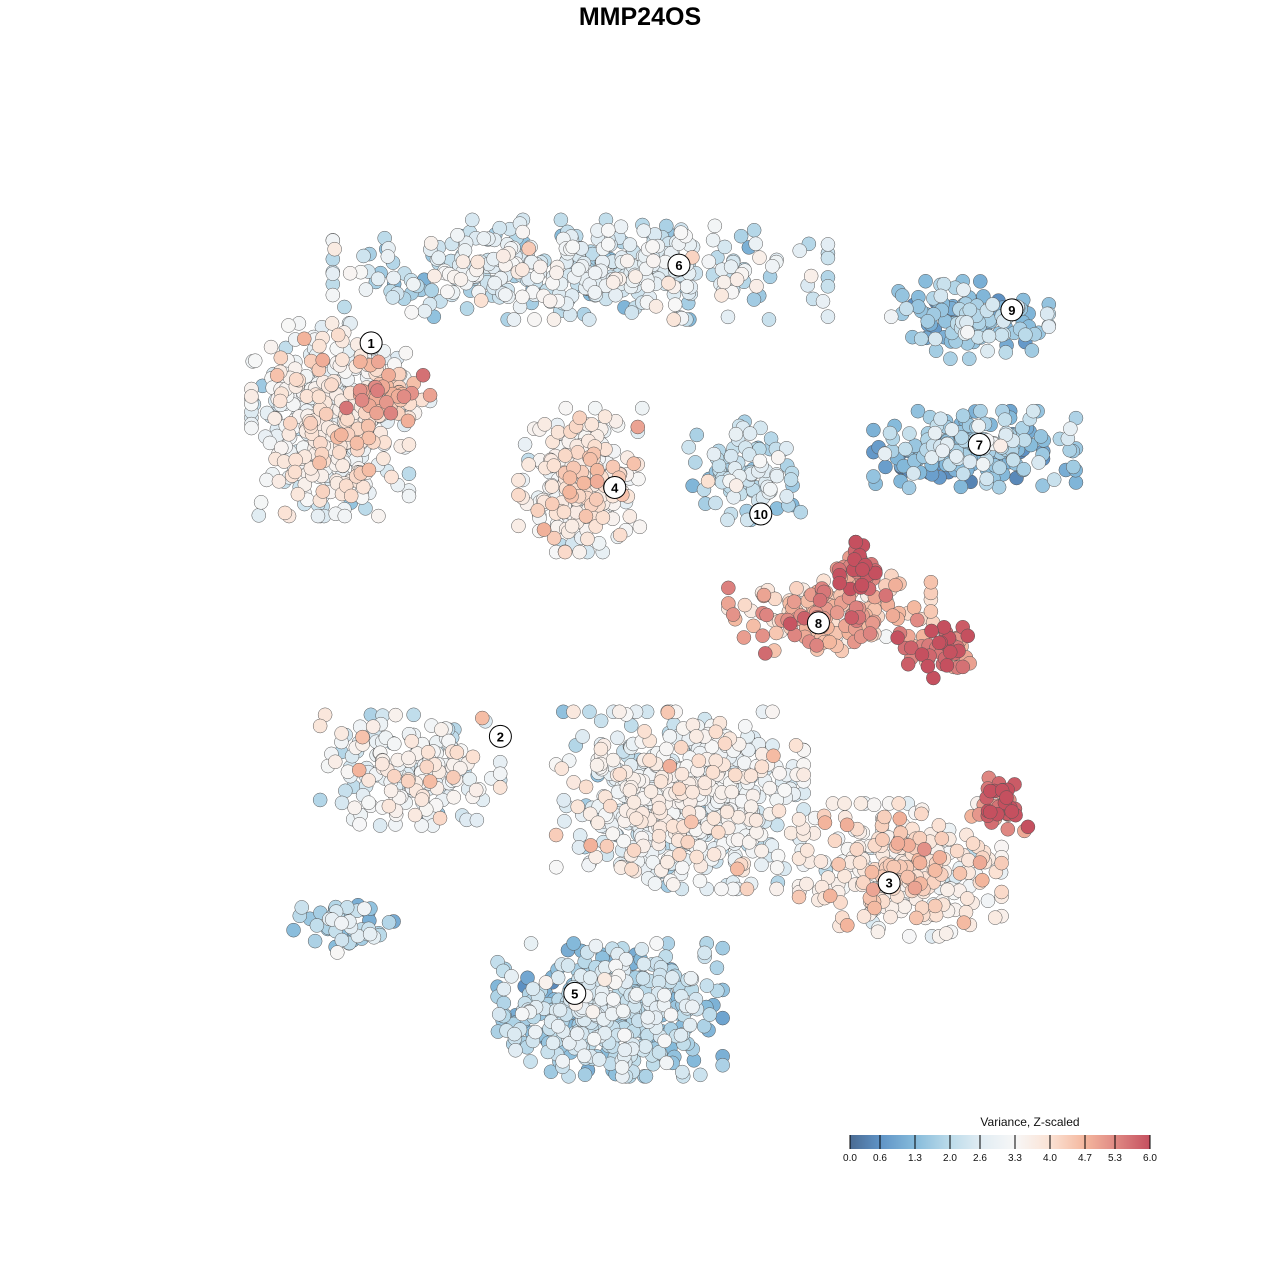 Image resolution: width=1280 pixels, height=1280 pixels. Describe the element at coordinates (575, 993) in the screenshot. I see `cluster-label-5: 5` at that location.